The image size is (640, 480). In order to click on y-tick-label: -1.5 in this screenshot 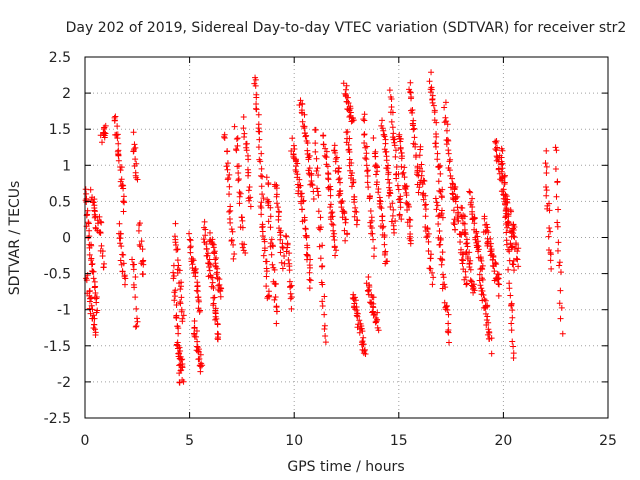, I will do `click(57, 347)`.